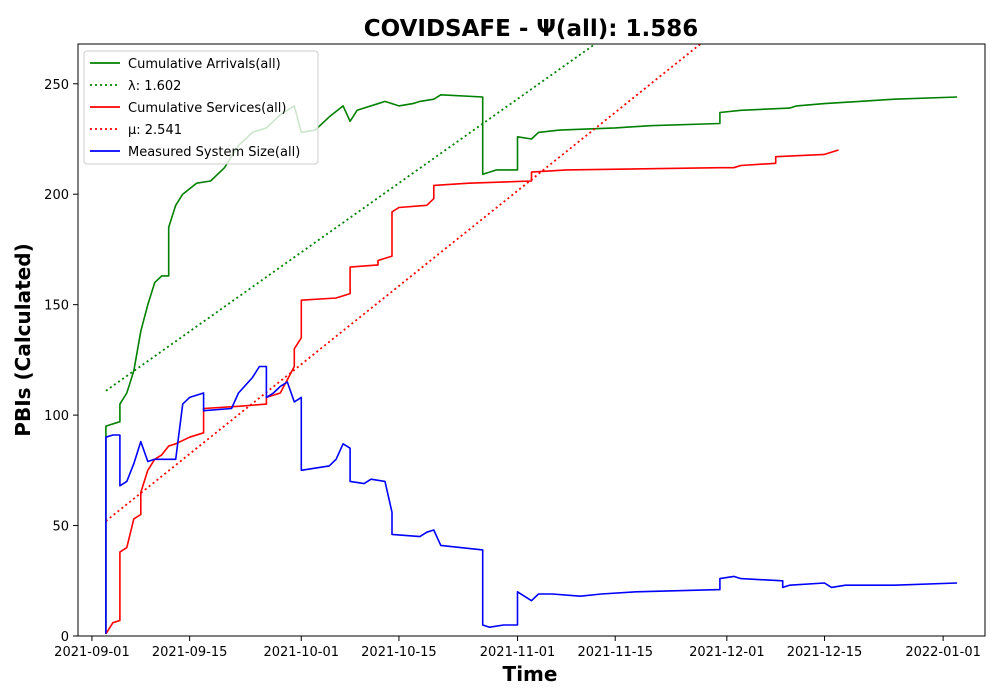 The width and height of the screenshot is (1000, 700). Describe the element at coordinates (204, 64) in the screenshot. I see `legend-label-0: Cumulative Arrivals(all)` at that location.